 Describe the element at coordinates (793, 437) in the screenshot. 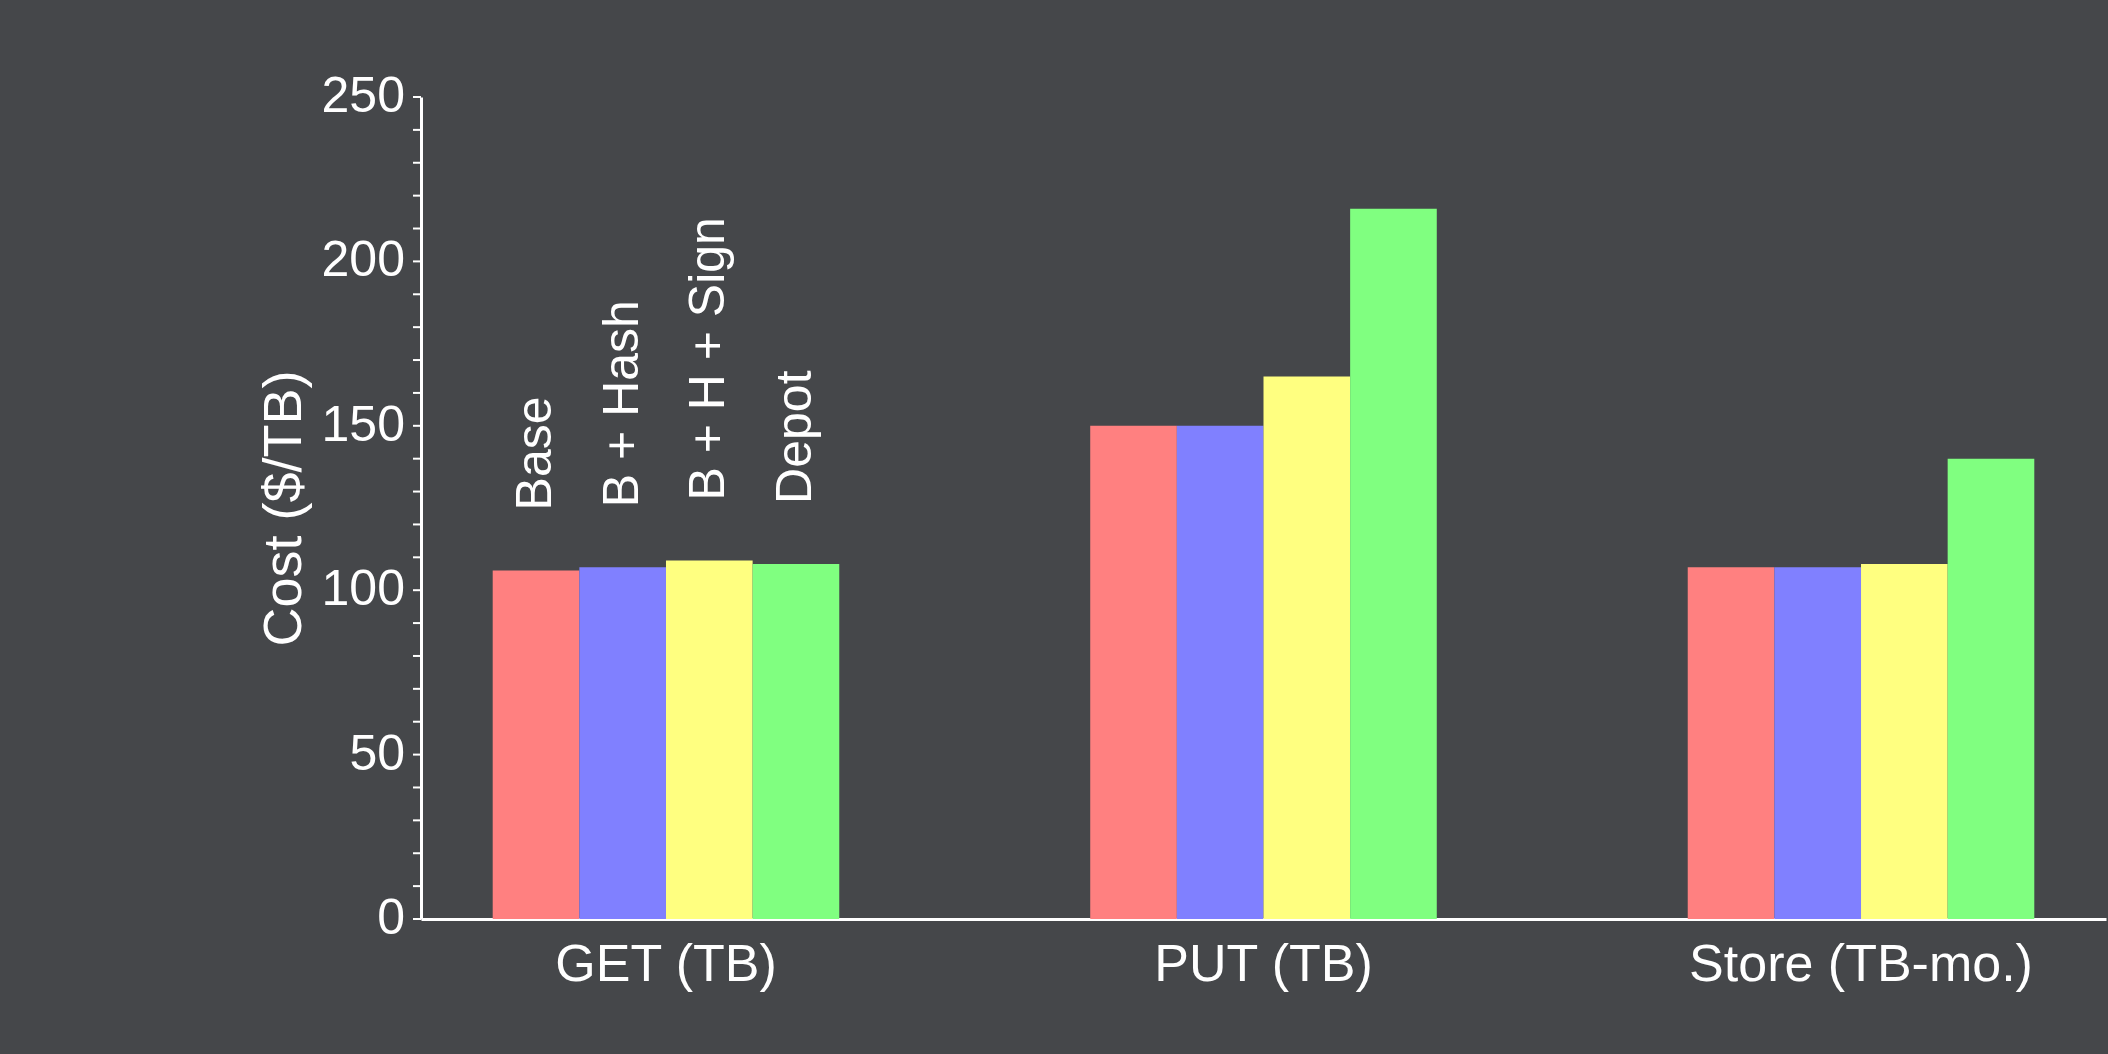

I see `text: Depot` at that location.